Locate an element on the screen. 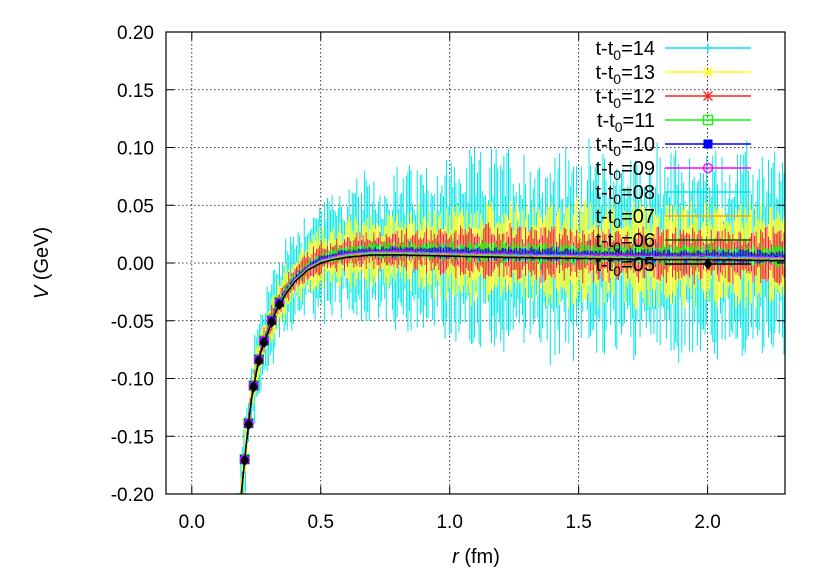 The image size is (822, 576). y-axis-unit: (GeV) is located at coordinates (42, 253).